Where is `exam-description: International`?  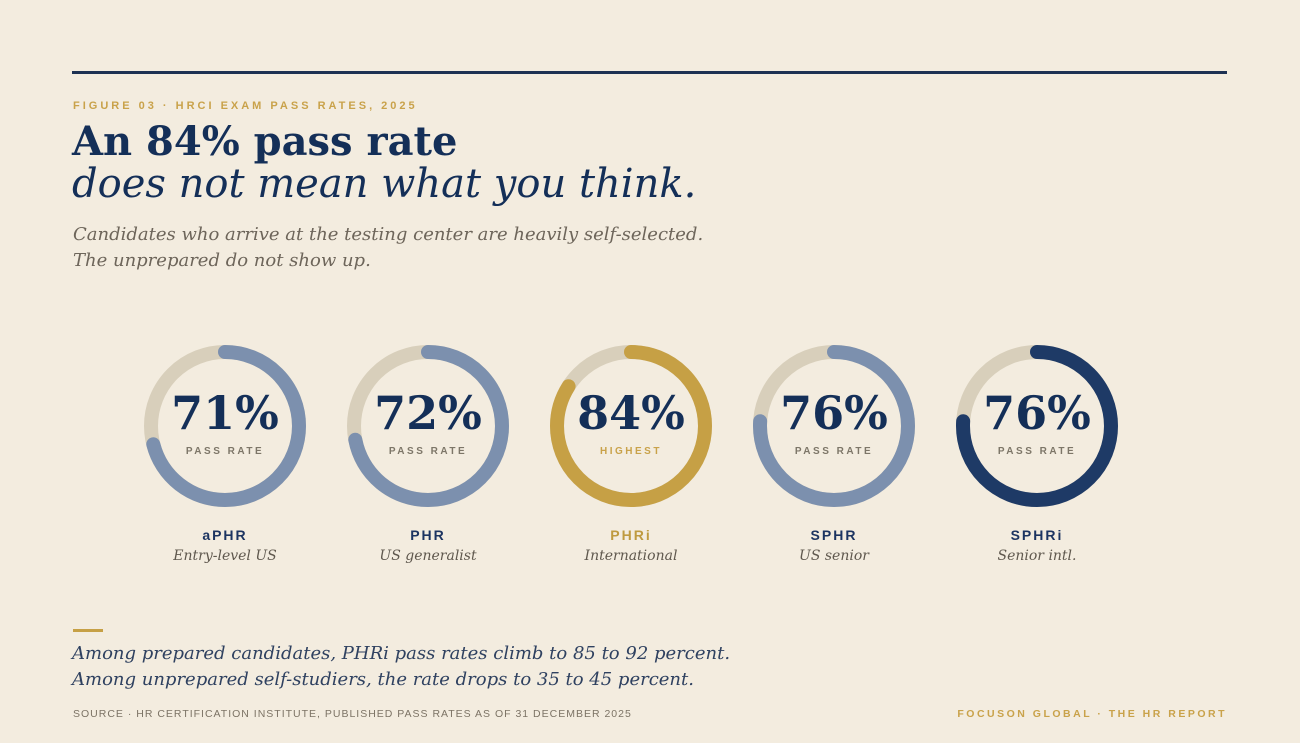
exam-description: International is located at coordinates (631, 556).